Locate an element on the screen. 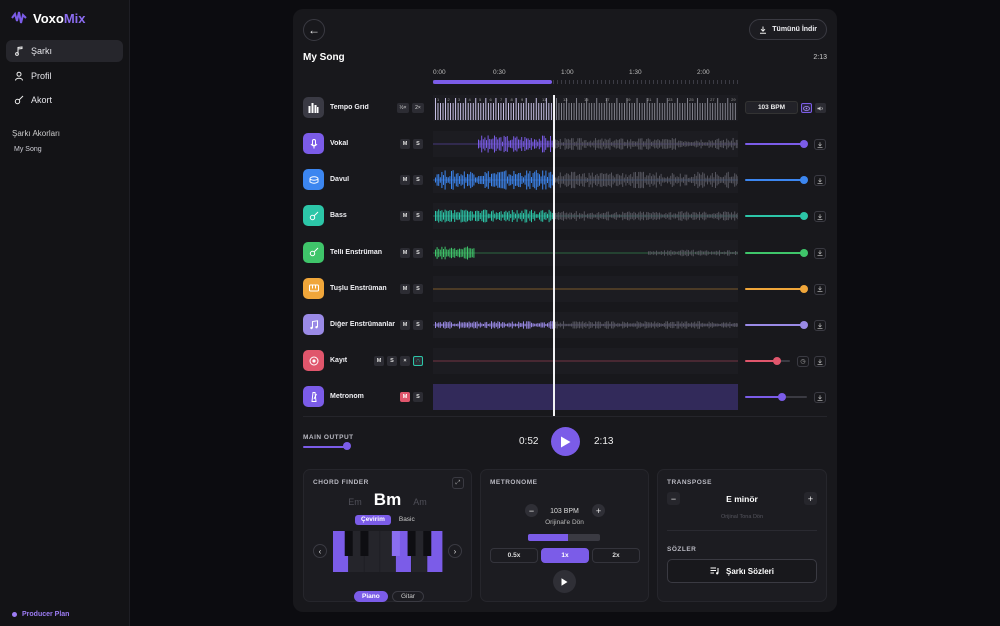  rate-normal-button: 1x is located at coordinates (565, 555).